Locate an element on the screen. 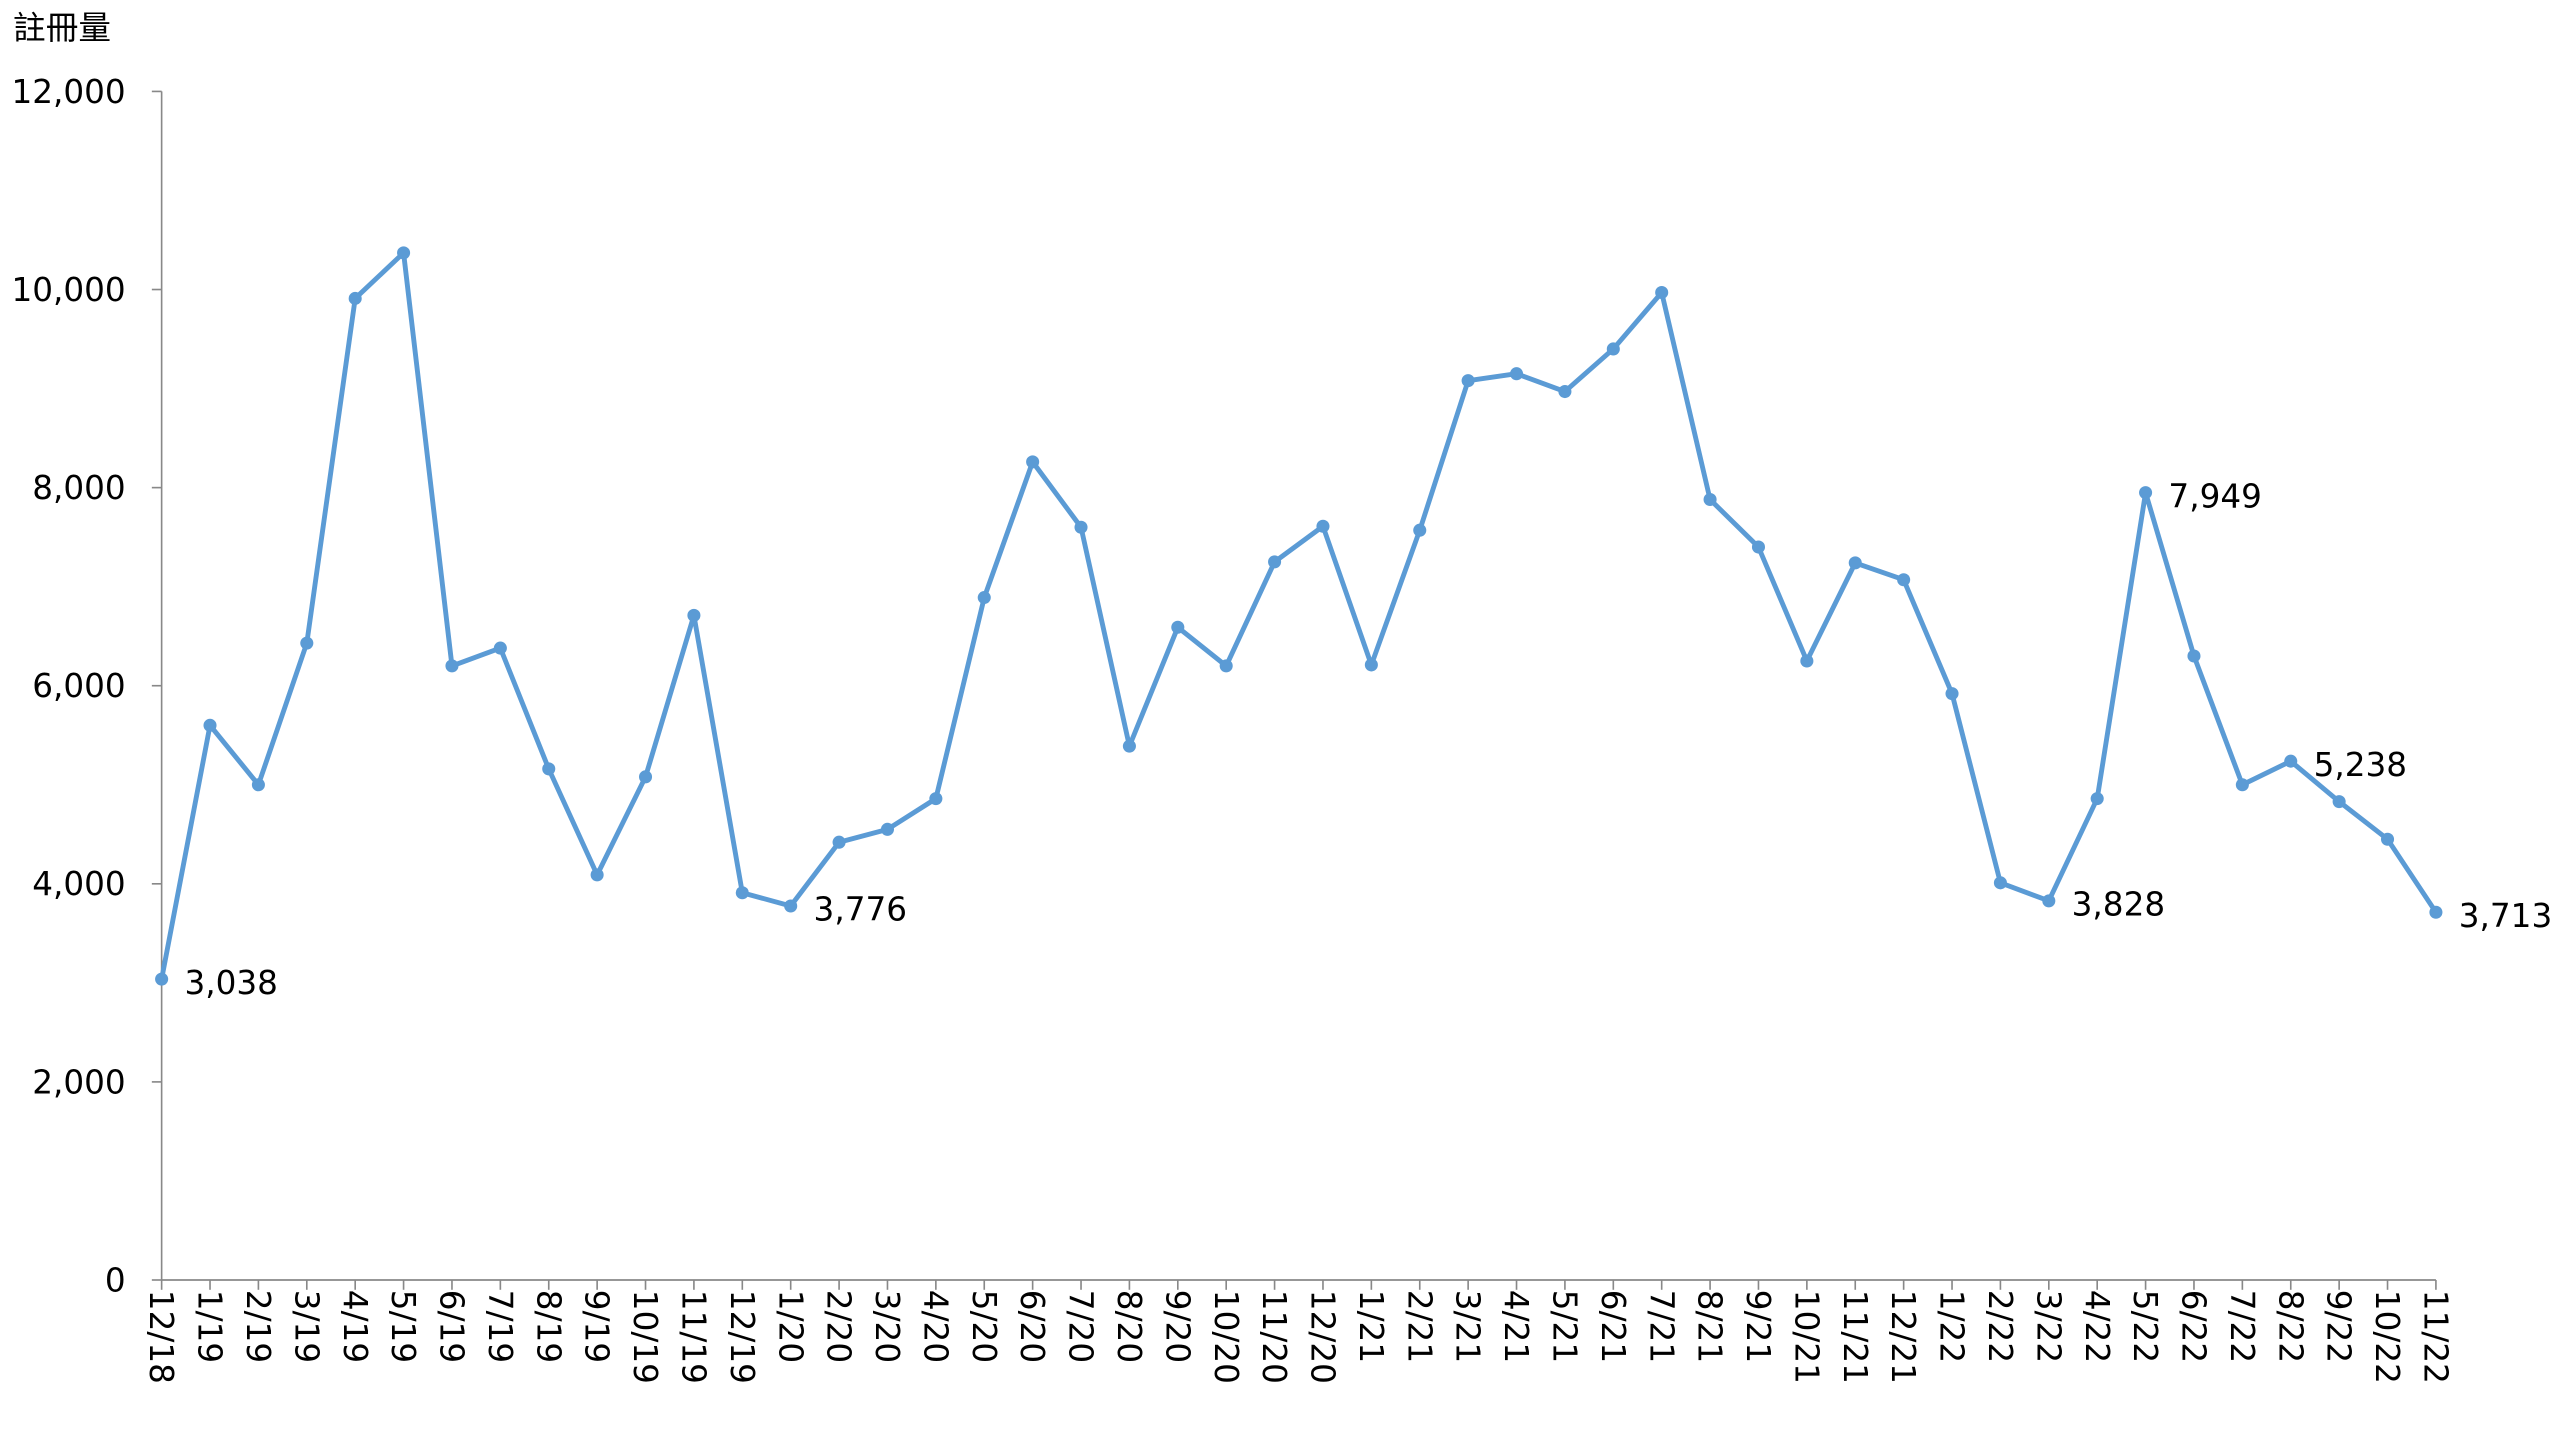 Image resolution: width=2560 pixels, height=1440 pixels. y-tick-label: 4,000 is located at coordinates (78, 884).